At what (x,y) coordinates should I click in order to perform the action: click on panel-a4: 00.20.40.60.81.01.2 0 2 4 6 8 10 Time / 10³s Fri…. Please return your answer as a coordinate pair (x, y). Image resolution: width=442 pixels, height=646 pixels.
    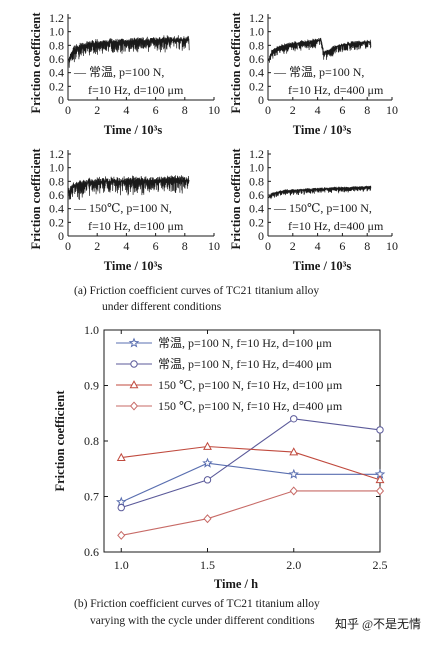
    Looking at the image, I should click on (313, 210).